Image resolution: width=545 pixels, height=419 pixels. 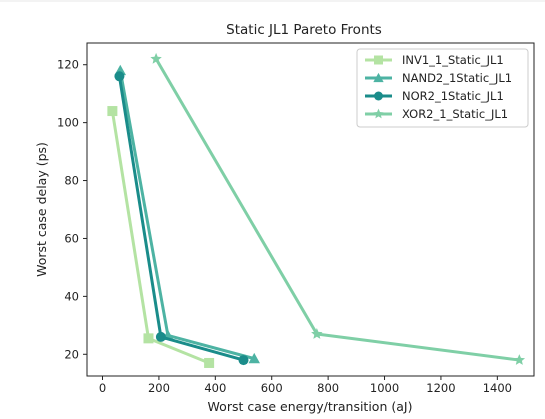 What do you see at coordinates (328, 388) in the screenshot?
I see `x-tick-label: 800` at bounding box center [328, 388].